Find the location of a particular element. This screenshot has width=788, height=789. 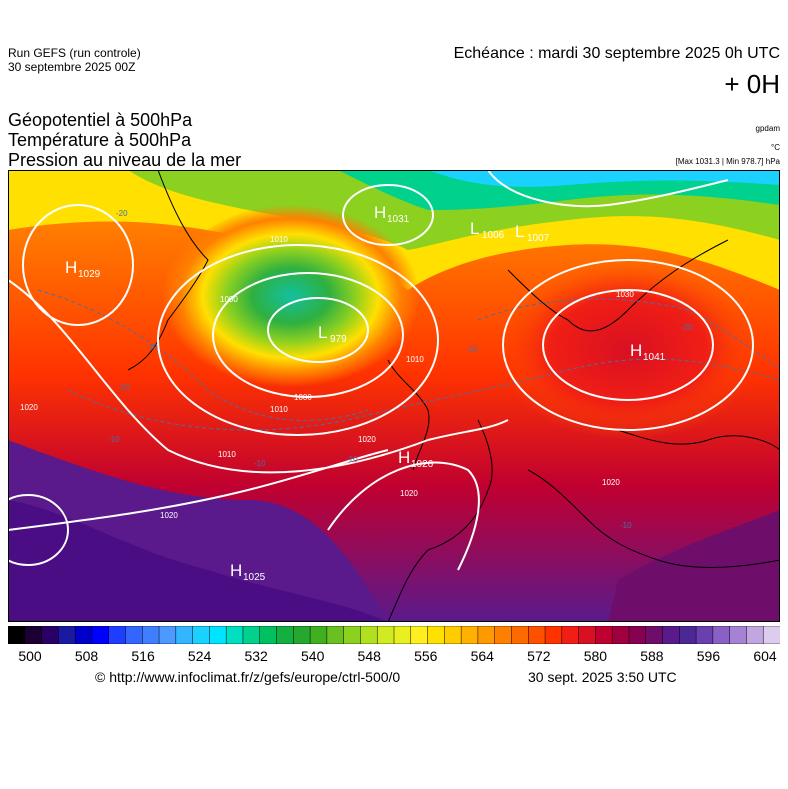

pressure-stats: [Max 1031.3 | Min 978.7] hPa is located at coordinates (727, 161).